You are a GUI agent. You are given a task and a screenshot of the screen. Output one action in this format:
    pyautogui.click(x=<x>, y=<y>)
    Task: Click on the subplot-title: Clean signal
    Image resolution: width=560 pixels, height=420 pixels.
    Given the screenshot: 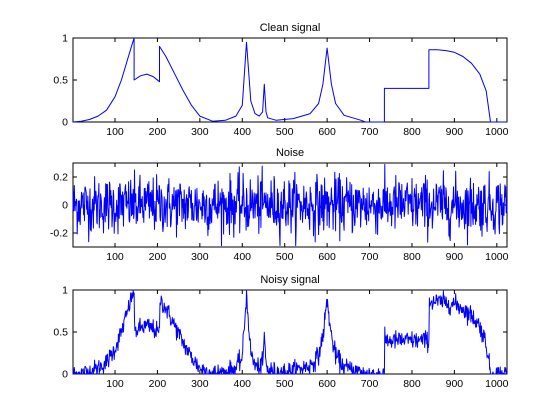 What is the action you would take?
    pyautogui.click(x=290, y=28)
    